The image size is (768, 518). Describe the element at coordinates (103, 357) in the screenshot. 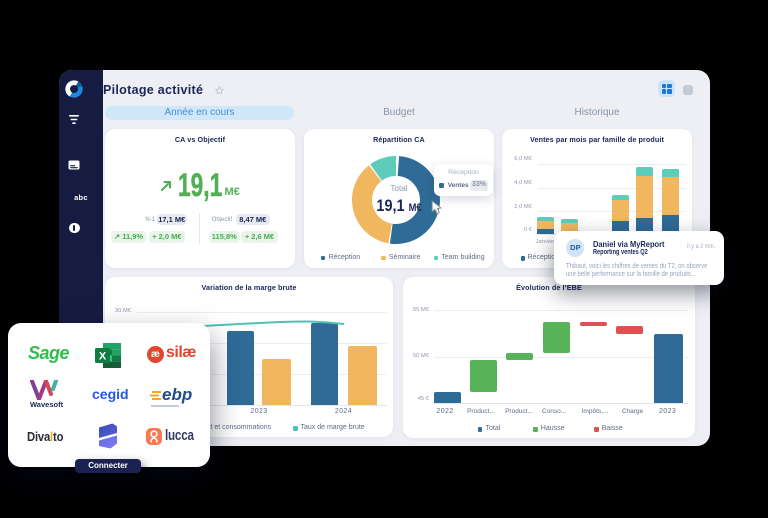

I see `svg-text: X` at that location.